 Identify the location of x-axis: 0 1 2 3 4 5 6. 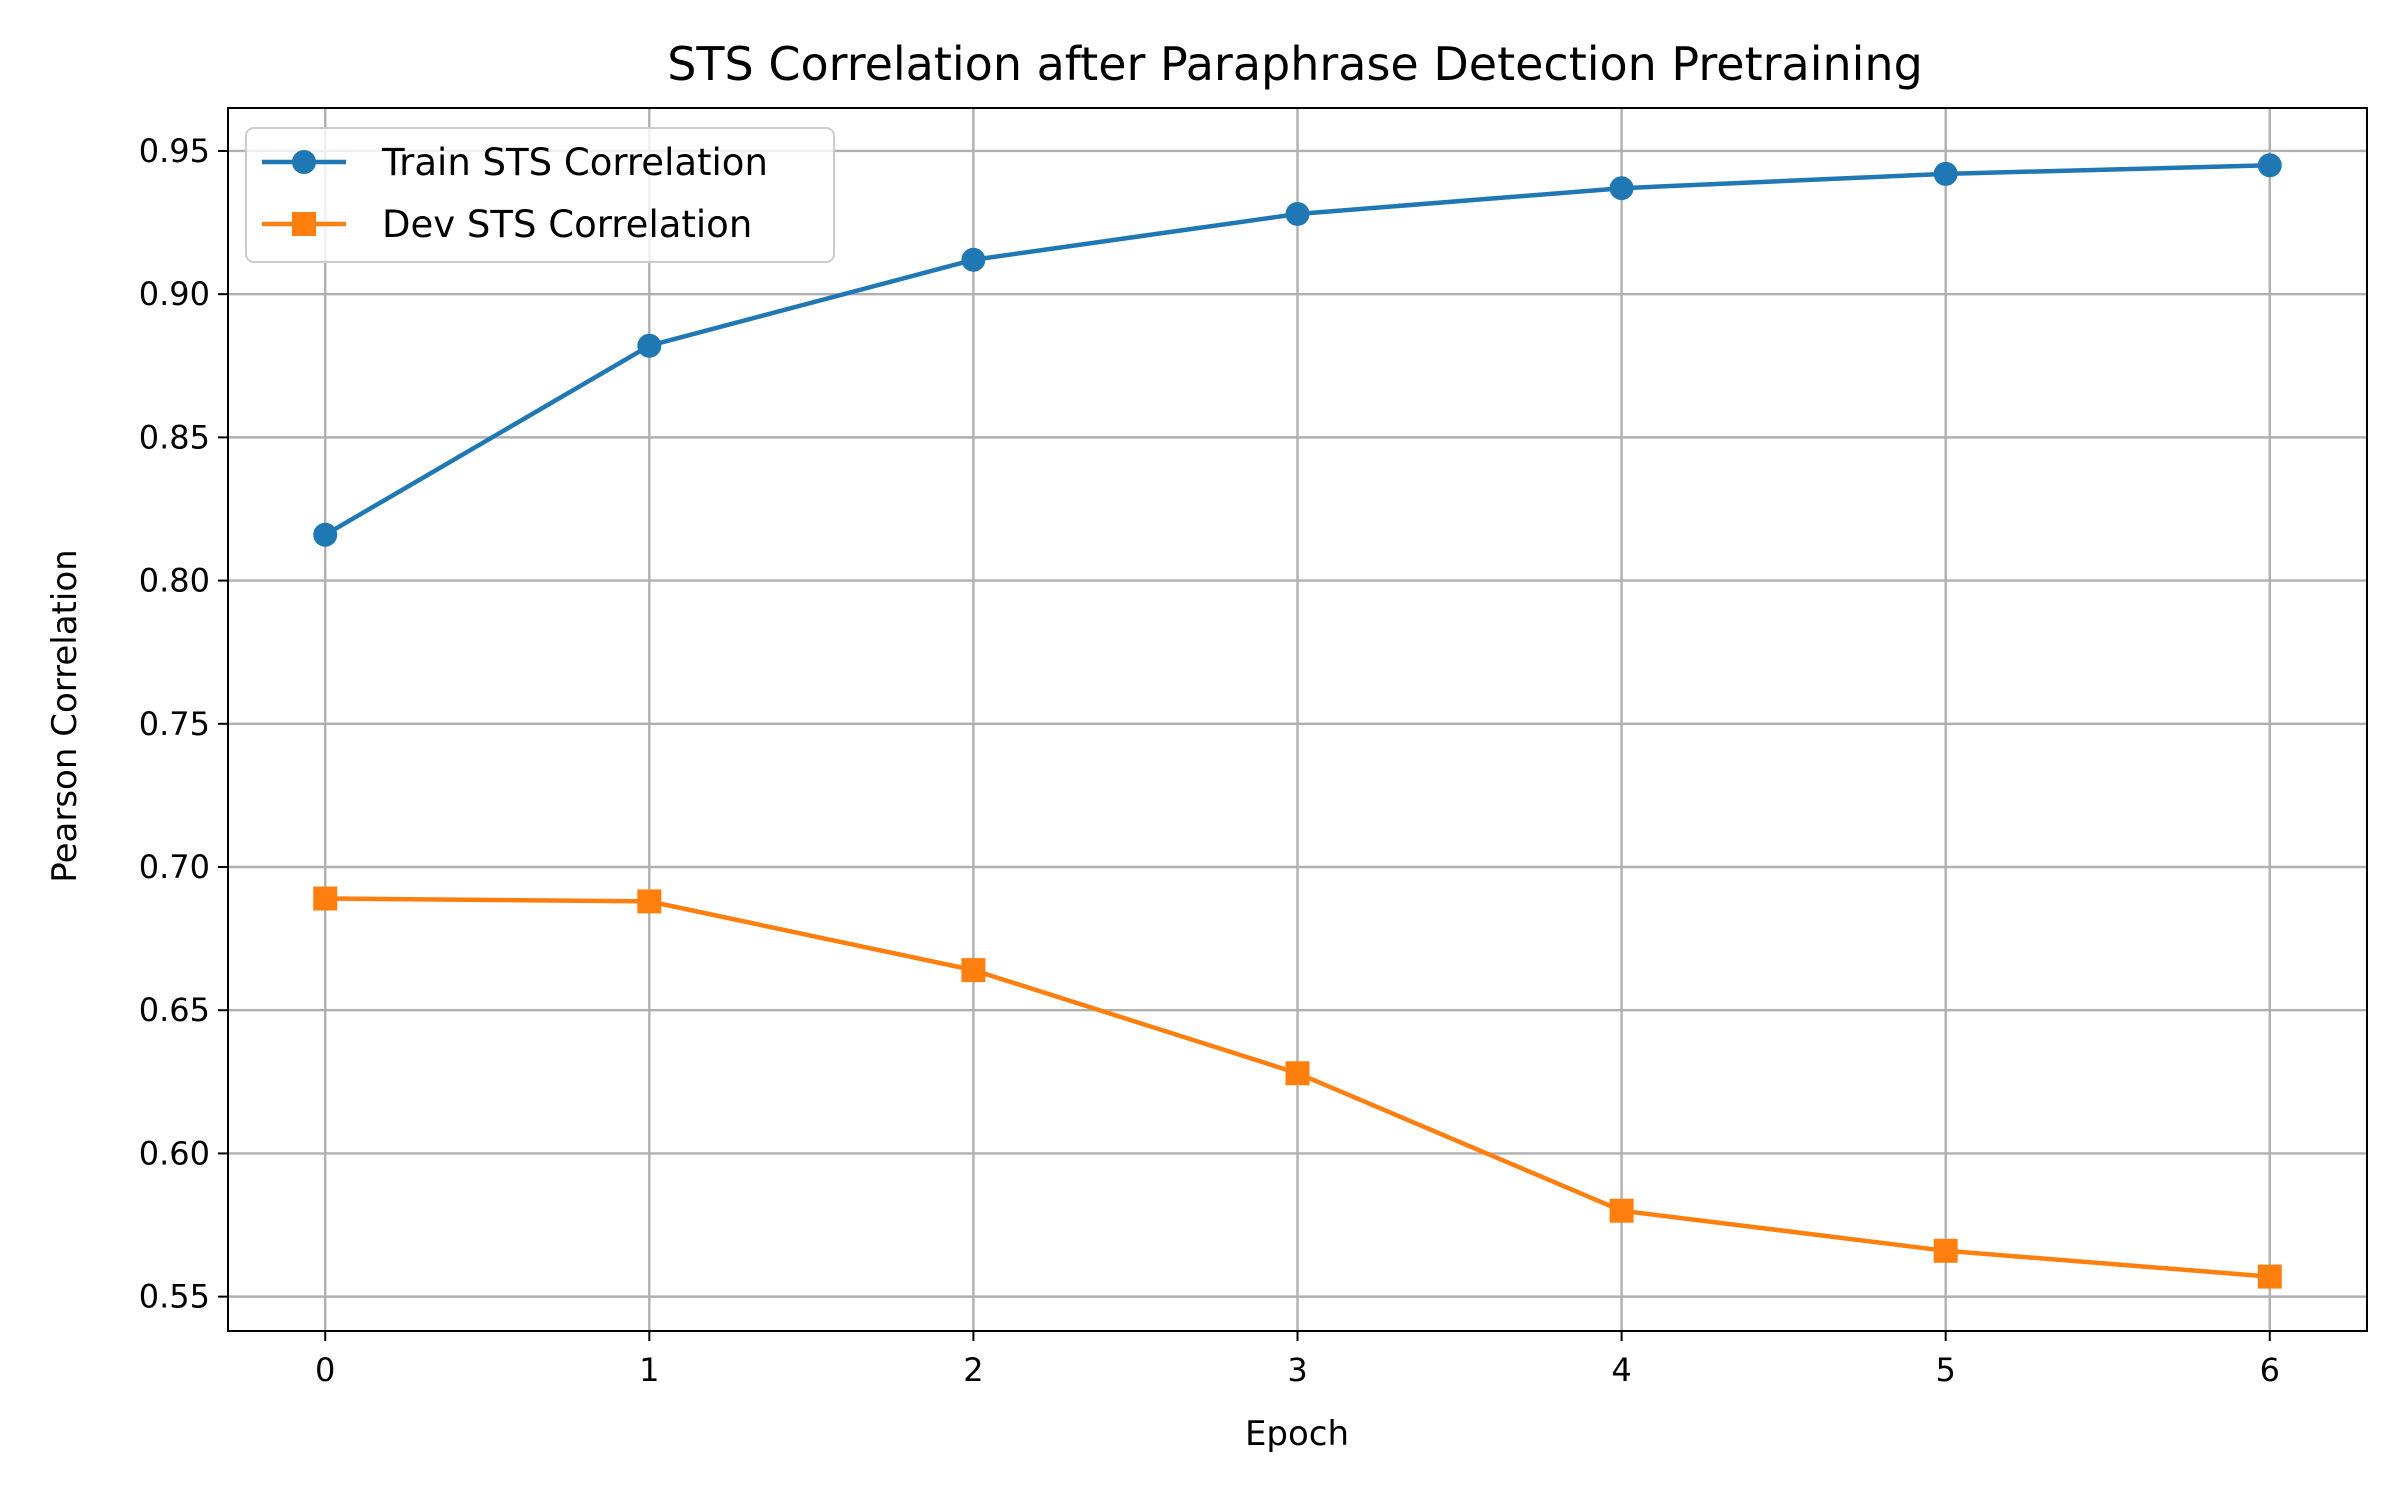
(1297, 1360).